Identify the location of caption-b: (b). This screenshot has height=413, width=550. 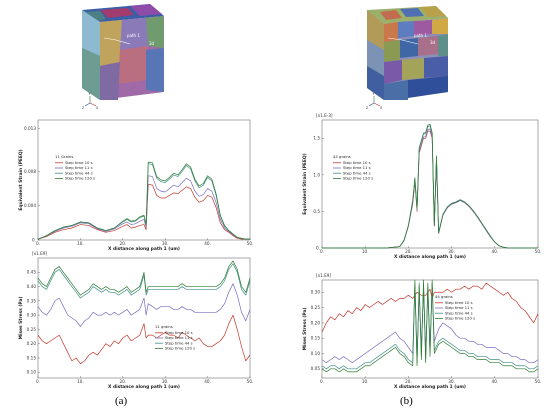
(406, 401).